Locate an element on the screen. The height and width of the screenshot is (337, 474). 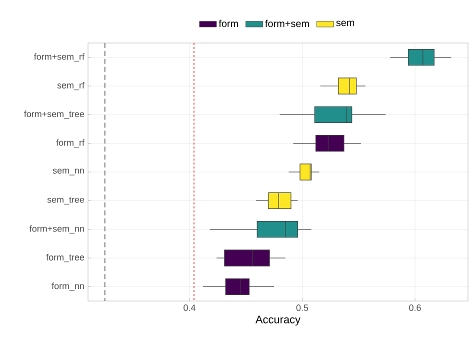
y-tick-label: sem_tree is located at coordinates (65, 200).